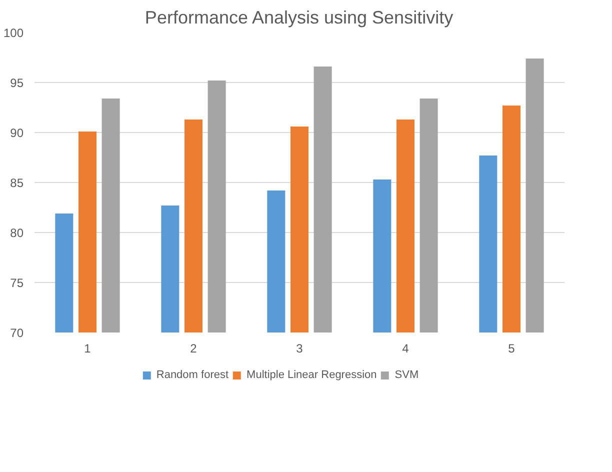 The width and height of the screenshot is (612, 472). What do you see at coordinates (512, 349) in the screenshot?
I see `x-tick-label: 5` at bounding box center [512, 349].